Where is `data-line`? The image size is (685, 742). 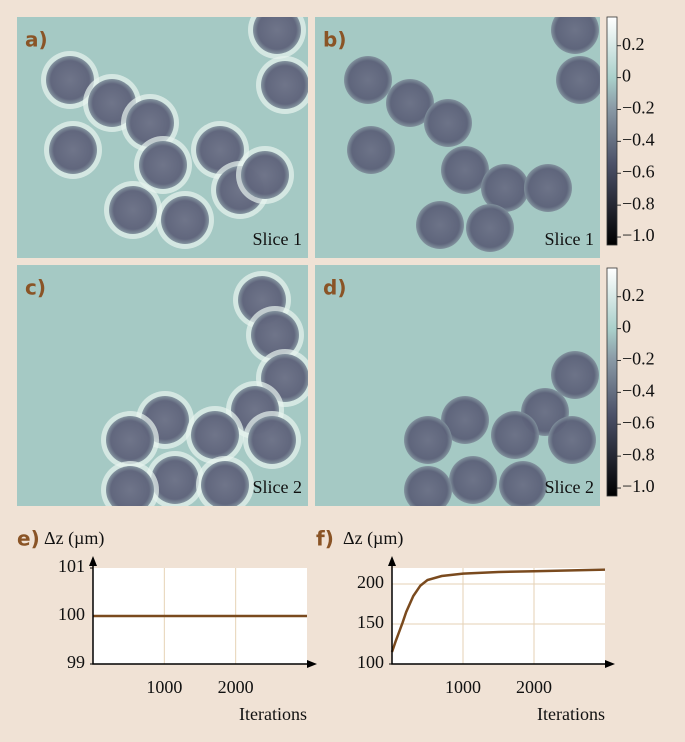
data-line is located at coordinates (498, 610).